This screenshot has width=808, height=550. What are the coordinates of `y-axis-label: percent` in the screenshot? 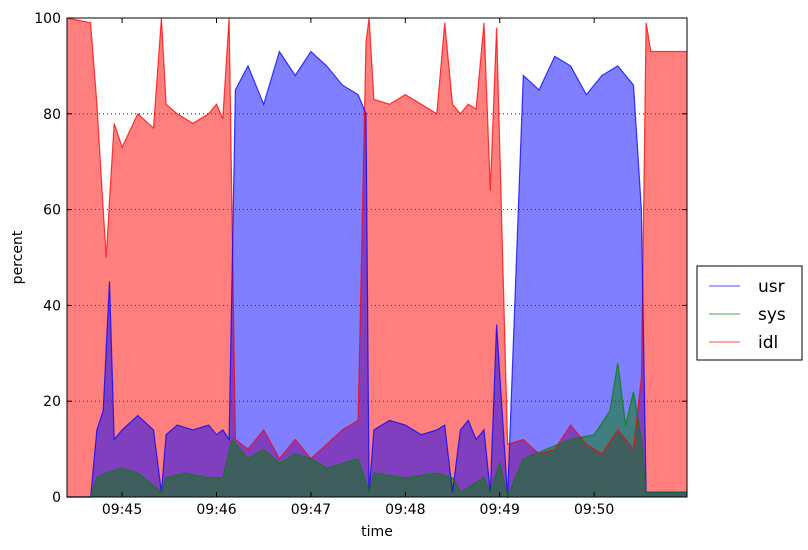 It's located at (18, 257).